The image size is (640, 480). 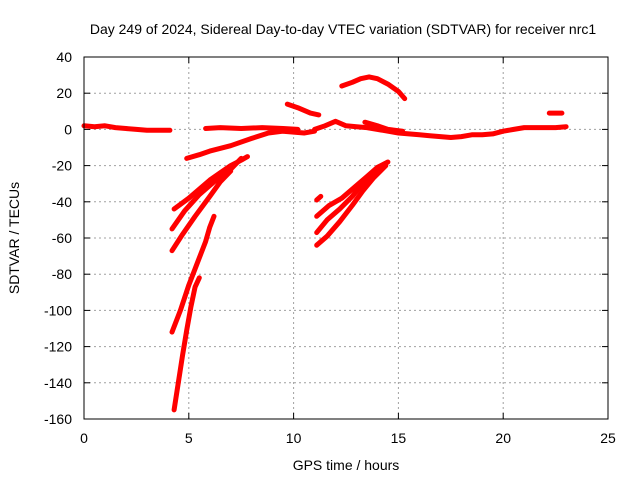 I want to click on y-tick-label: -120, so click(x=58, y=347).